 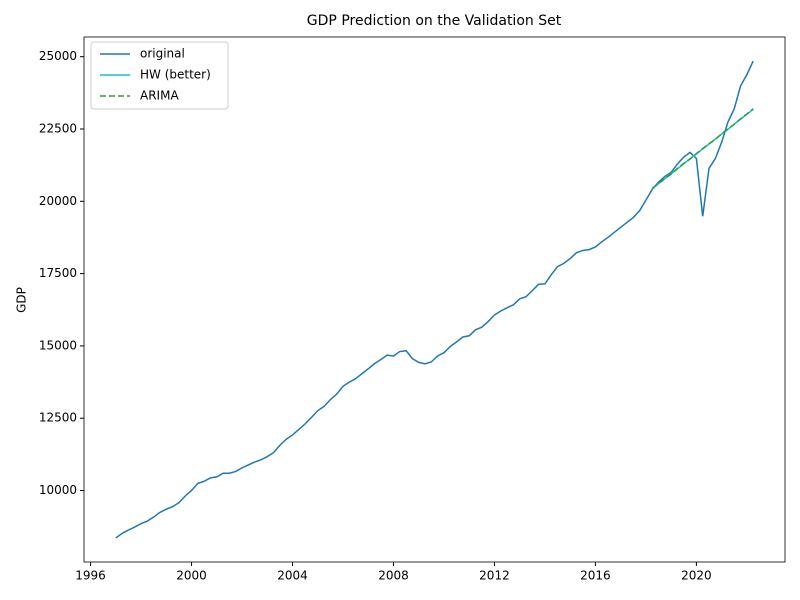 What do you see at coordinates (58, 345) in the screenshot?
I see `y-tick-label: 15000` at bounding box center [58, 345].